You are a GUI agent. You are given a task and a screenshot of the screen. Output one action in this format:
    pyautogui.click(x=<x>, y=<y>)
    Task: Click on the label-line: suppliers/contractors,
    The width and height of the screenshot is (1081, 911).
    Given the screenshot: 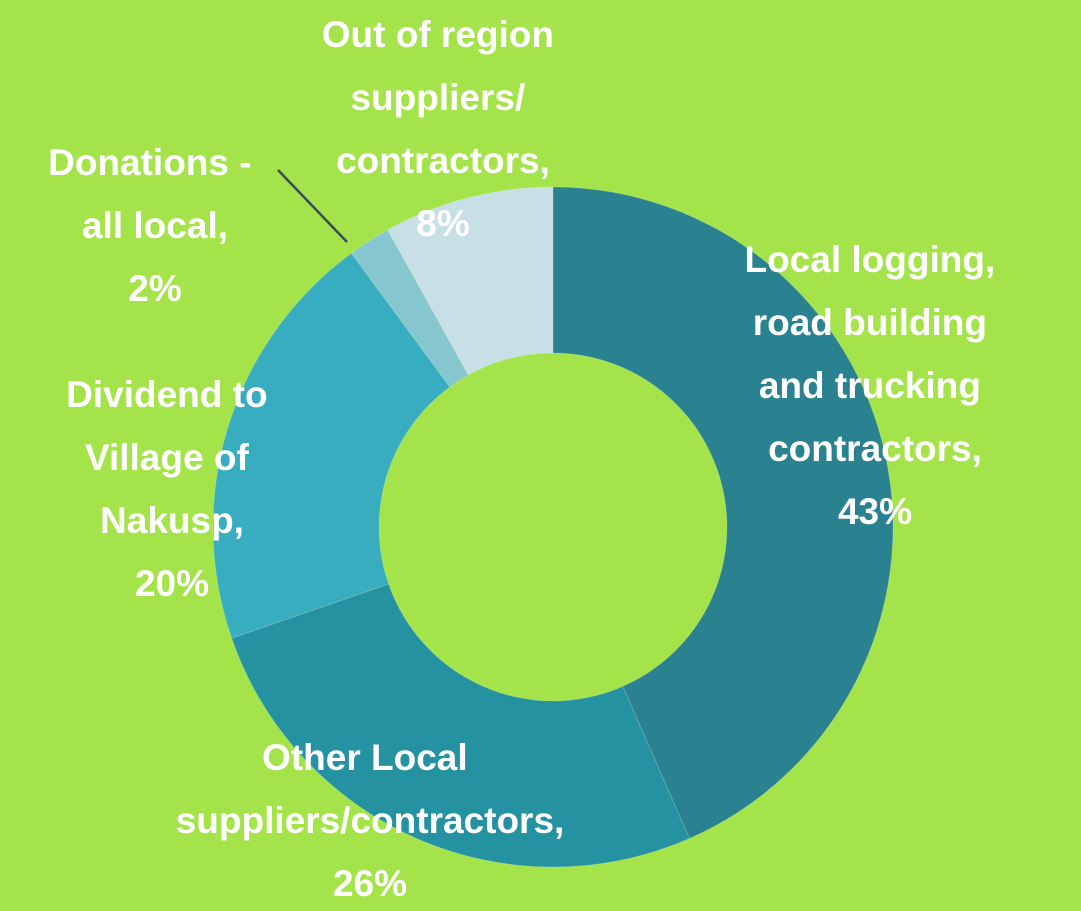 What is the action you would take?
    pyautogui.click(x=370, y=820)
    